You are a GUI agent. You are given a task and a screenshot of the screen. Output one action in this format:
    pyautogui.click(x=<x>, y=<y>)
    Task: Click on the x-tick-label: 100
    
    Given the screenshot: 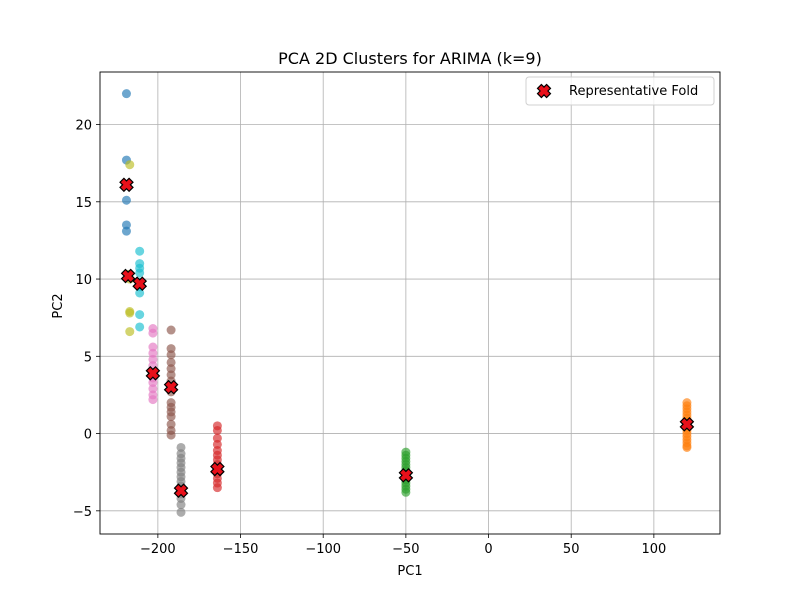 What is the action you would take?
    pyautogui.click(x=653, y=549)
    